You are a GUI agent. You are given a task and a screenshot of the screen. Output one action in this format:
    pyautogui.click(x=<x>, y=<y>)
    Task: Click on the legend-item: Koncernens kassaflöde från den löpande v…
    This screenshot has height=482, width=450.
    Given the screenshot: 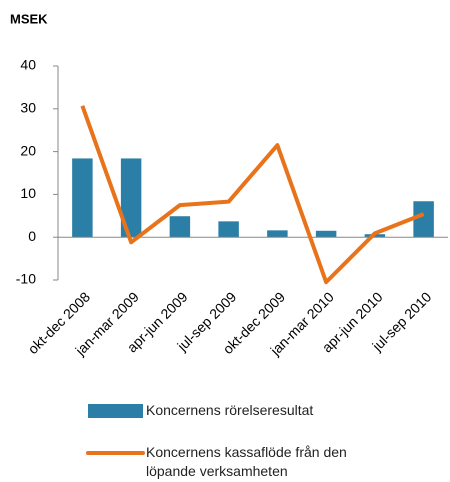 What is the action you would take?
    pyautogui.click(x=246, y=461)
    